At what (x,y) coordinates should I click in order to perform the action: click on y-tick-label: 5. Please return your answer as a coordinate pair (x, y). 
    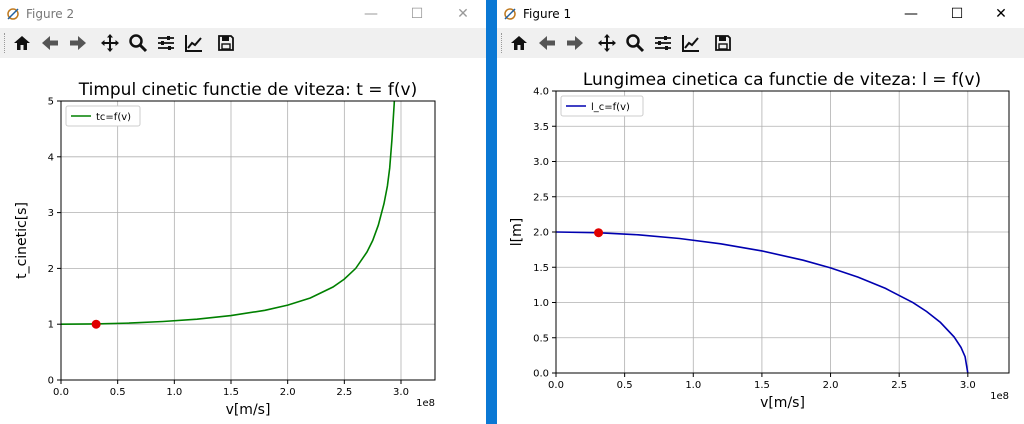
    Looking at the image, I should click on (51, 102).